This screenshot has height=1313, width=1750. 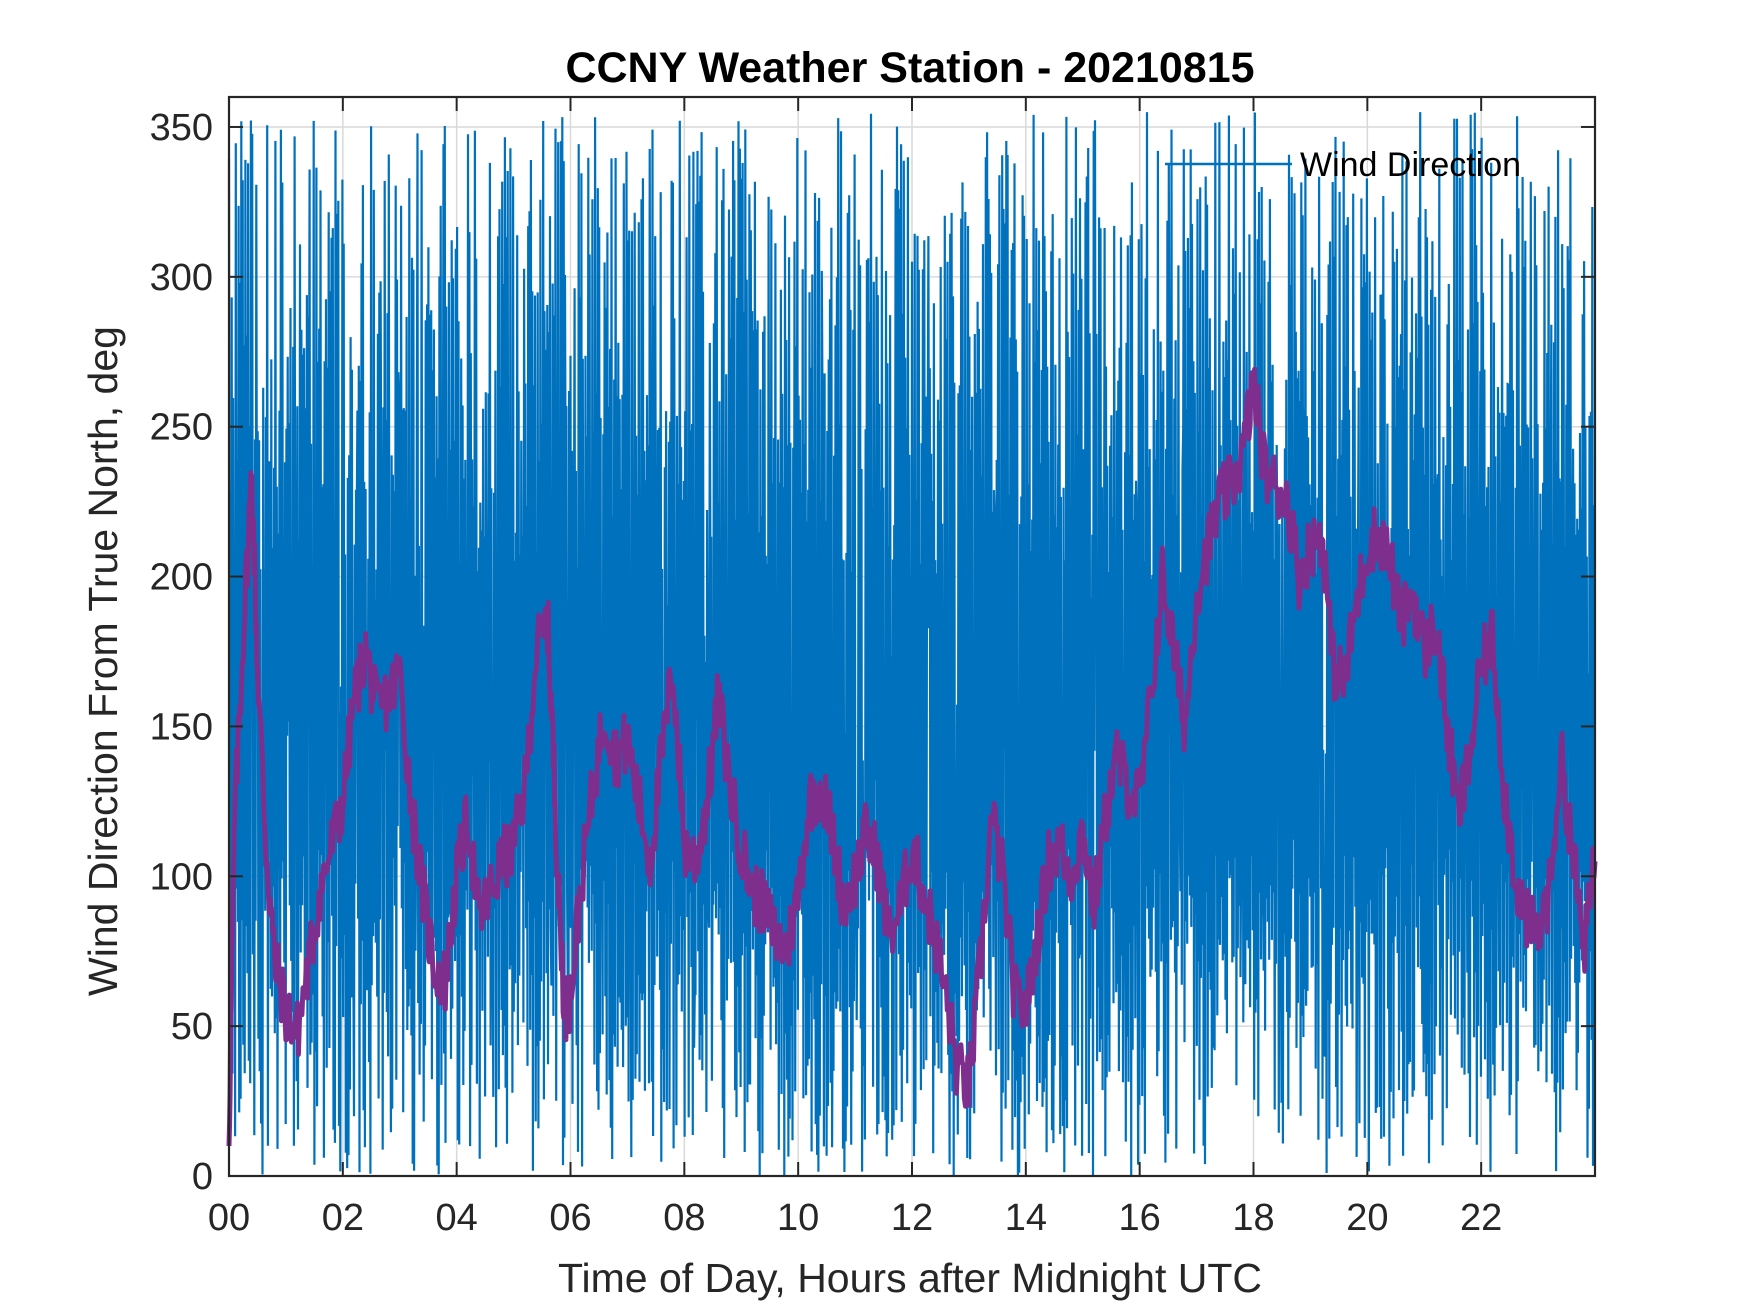 I want to click on x-tick-label-18: 18, so click(x=1253, y=1218).